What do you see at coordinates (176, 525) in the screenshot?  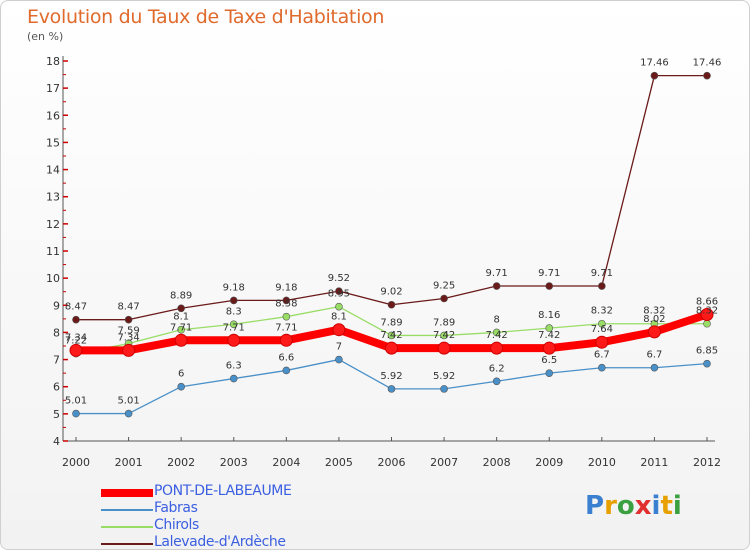 I see `legend-label: Chirols` at bounding box center [176, 525].